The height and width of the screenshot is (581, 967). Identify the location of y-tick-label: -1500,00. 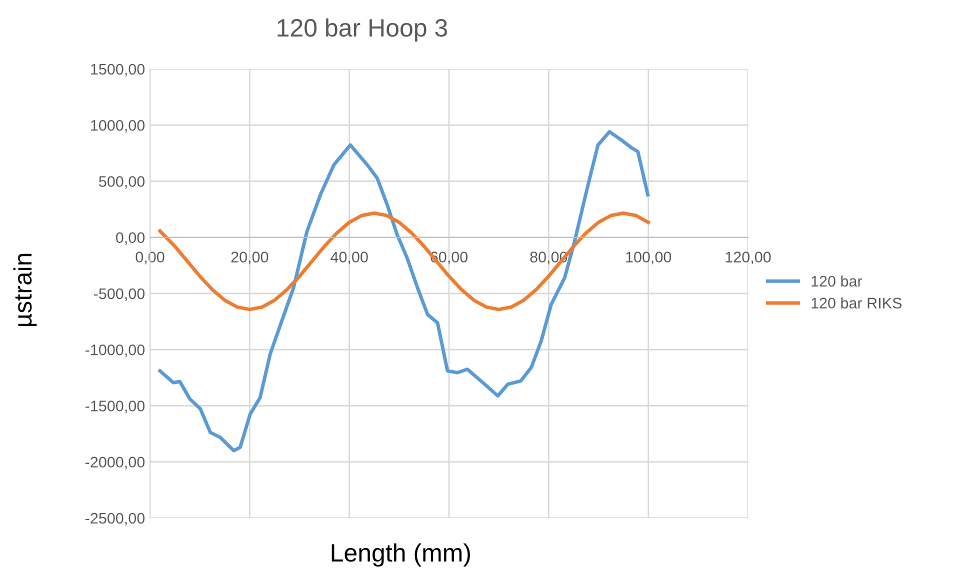
(115, 407).